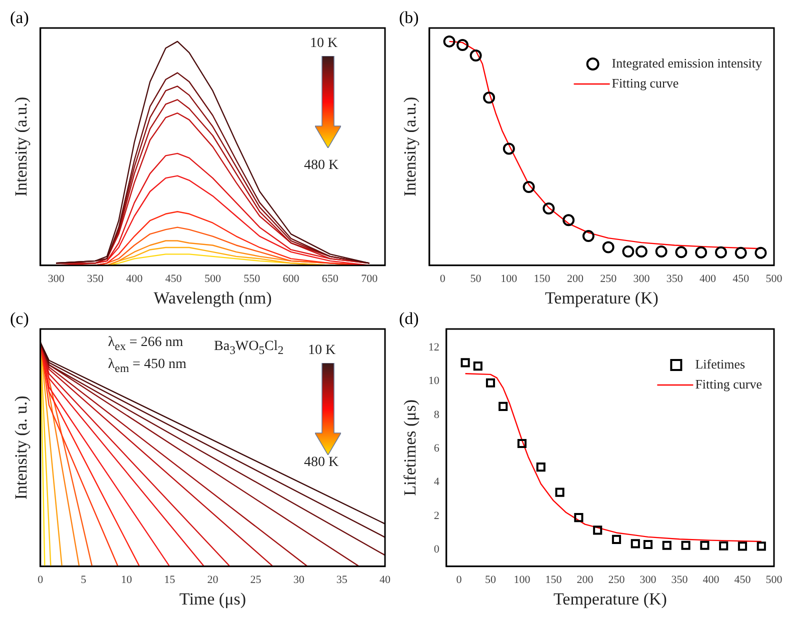  I want to click on x-tick-label: 20, so click(213, 580).